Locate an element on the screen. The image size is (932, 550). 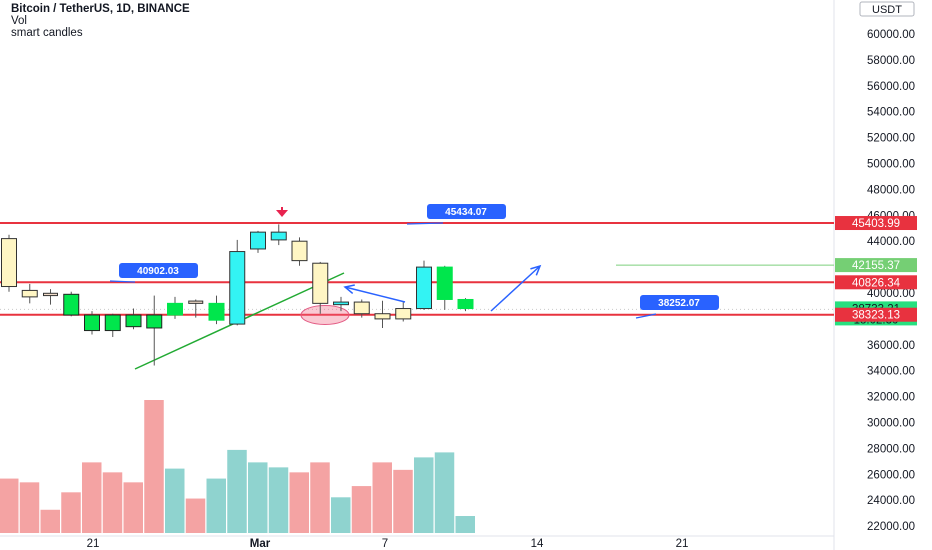
y-tick-label: 32000.00 is located at coordinates (891, 398).